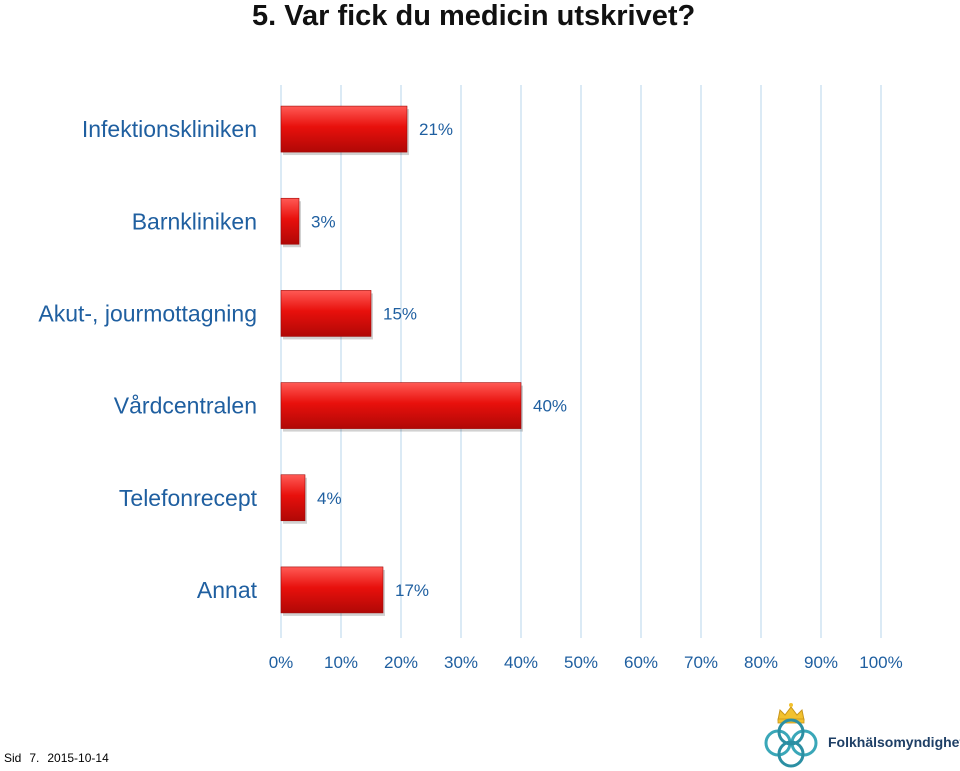  I want to click on agency-logo: Folkhälsomyndigheten, so click(858, 733).